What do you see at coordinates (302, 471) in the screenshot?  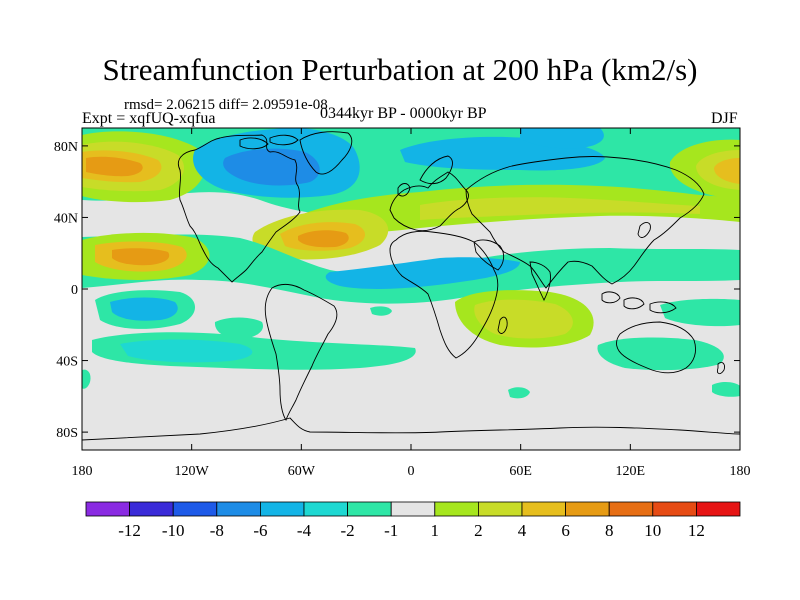 I see `x-tick-label: 60W` at bounding box center [302, 471].